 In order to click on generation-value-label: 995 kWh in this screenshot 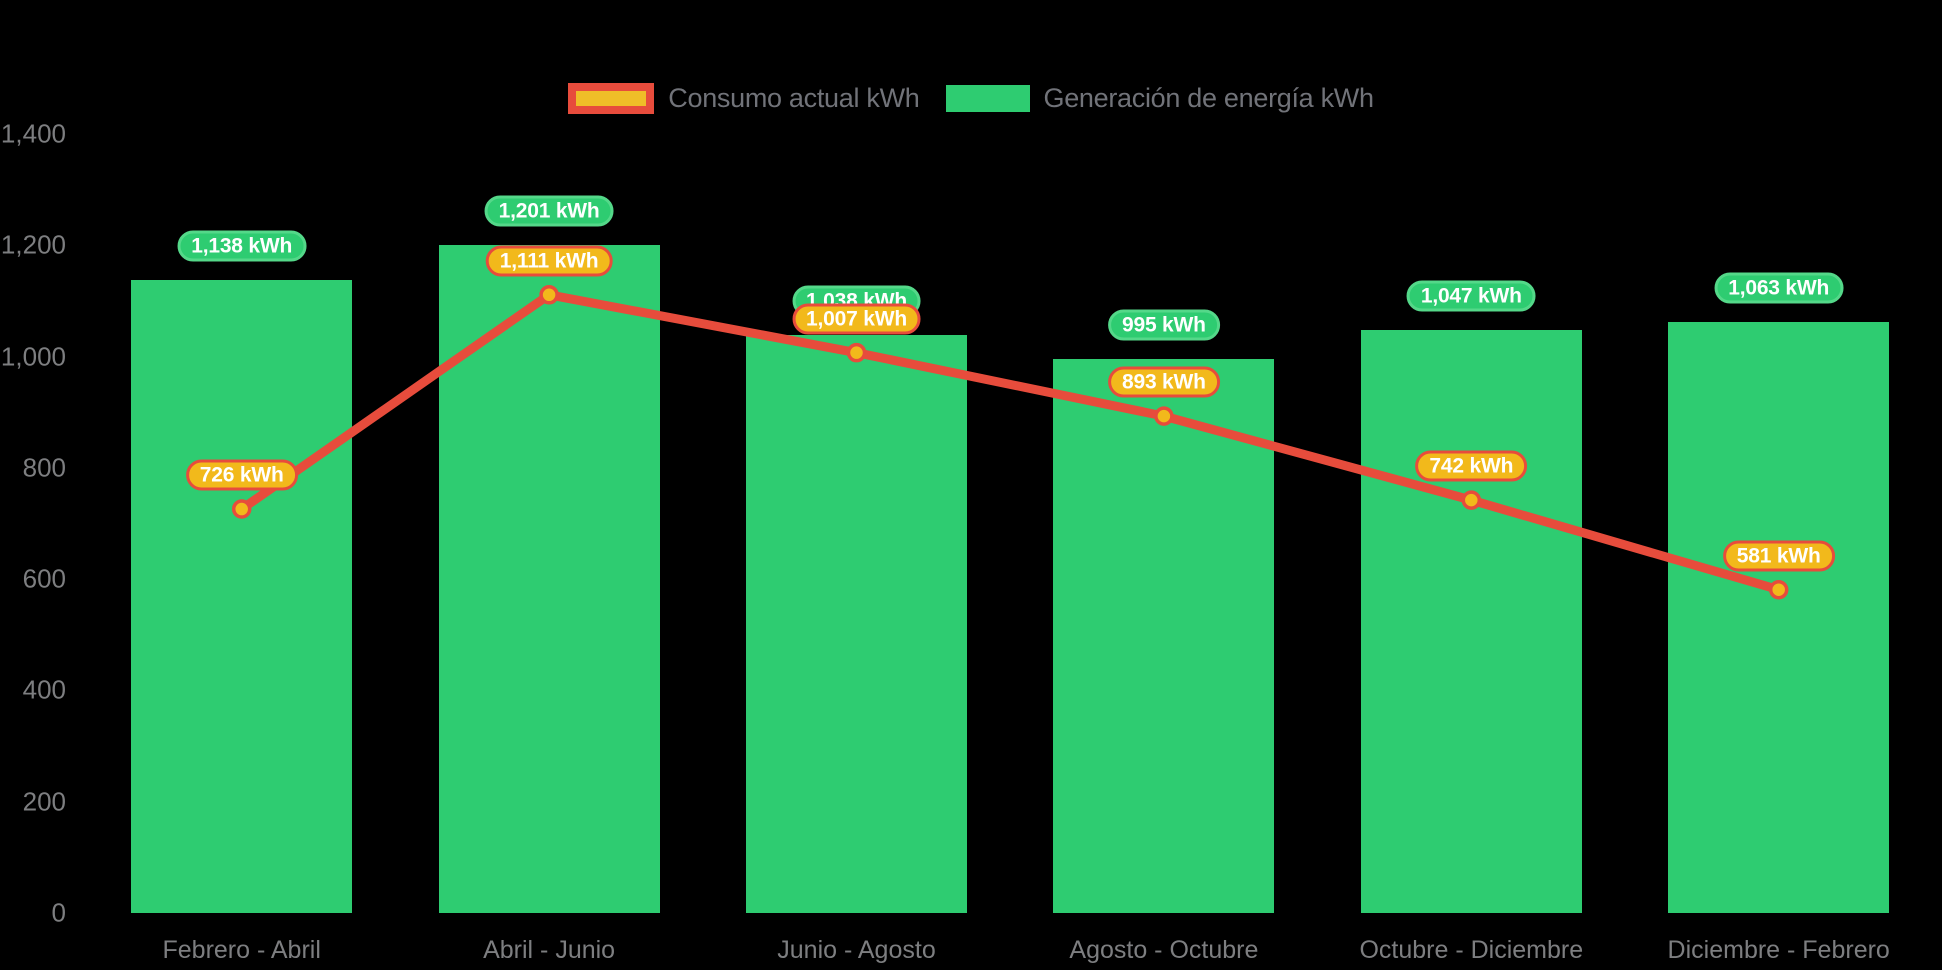, I will do `click(1163, 325)`.